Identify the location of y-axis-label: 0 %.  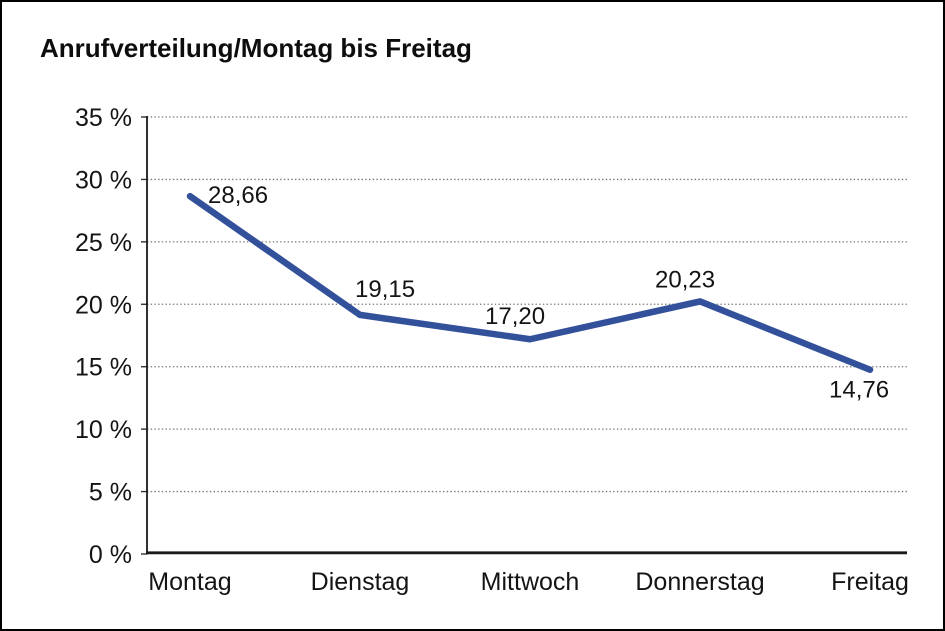
(110, 555).